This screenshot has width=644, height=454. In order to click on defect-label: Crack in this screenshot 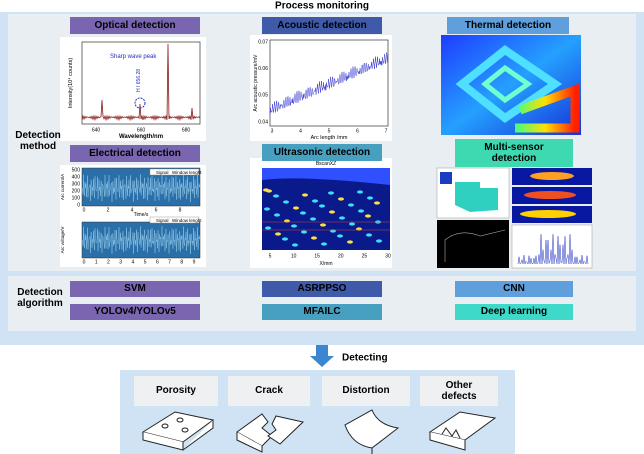, I will do `click(269, 391)`.